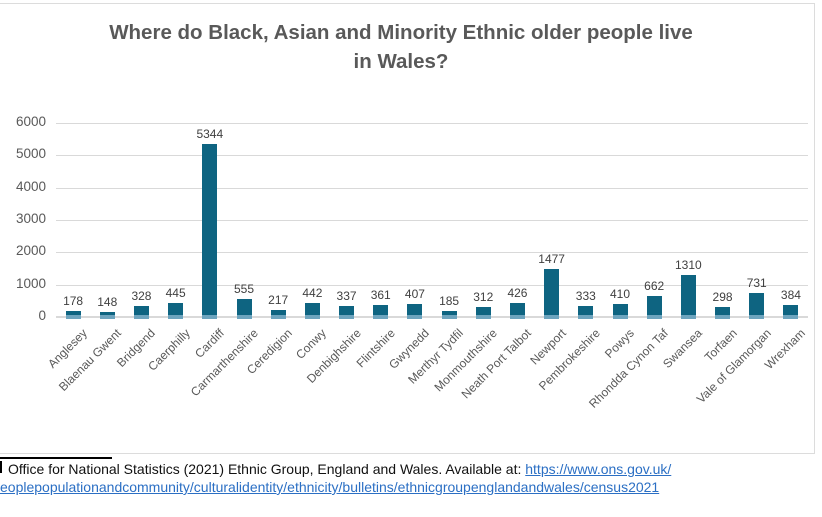 This screenshot has width=822, height=517. Describe the element at coordinates (346, 296) in the screenshot. I see `bar-value-label: 337` at that location.